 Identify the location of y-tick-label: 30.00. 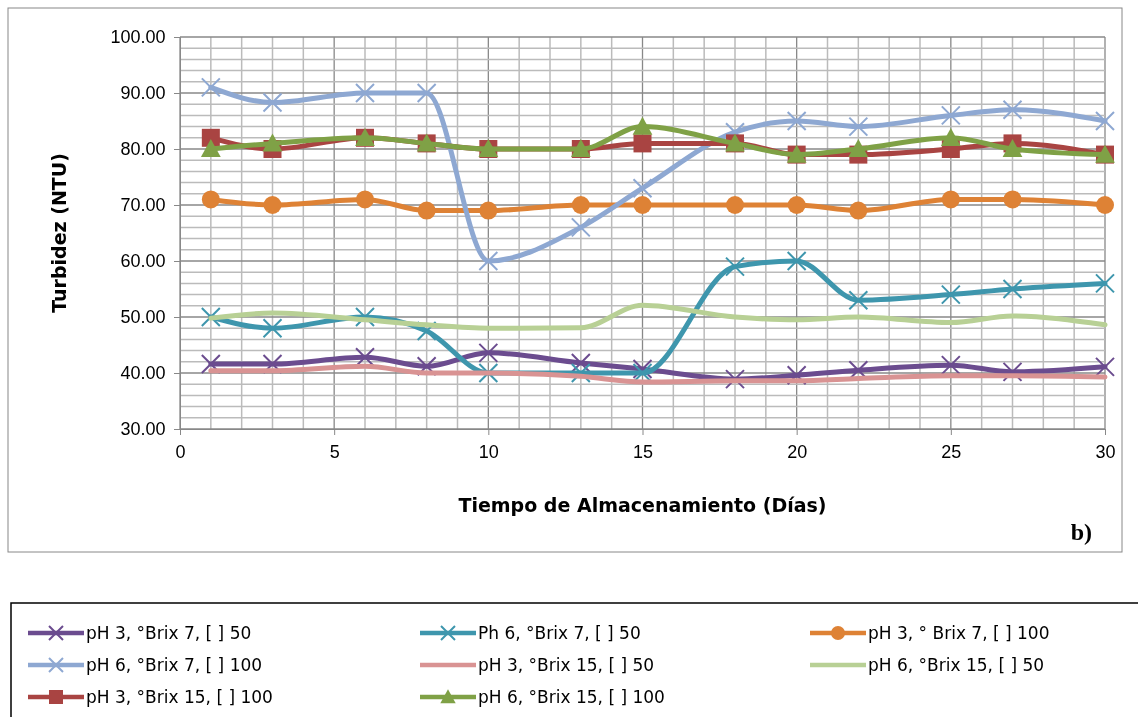
(143, 429).